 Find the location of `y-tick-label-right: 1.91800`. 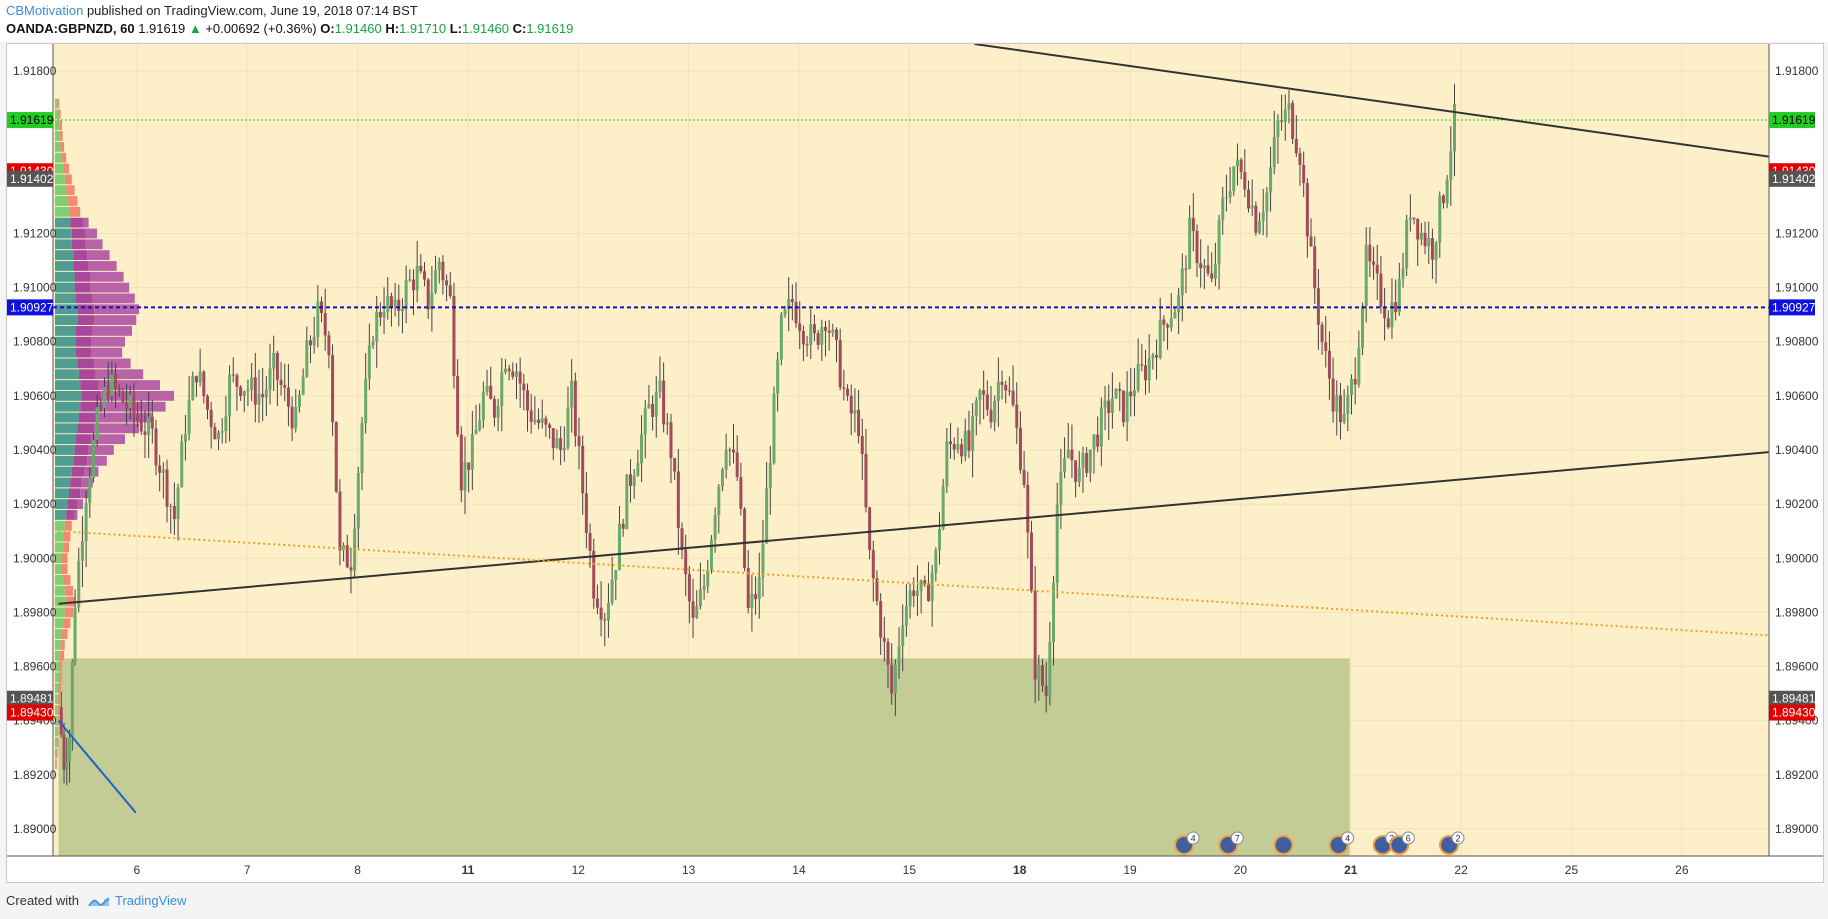

y-tick-label-right: 1.91800 is located at coordinates (1797, 71).